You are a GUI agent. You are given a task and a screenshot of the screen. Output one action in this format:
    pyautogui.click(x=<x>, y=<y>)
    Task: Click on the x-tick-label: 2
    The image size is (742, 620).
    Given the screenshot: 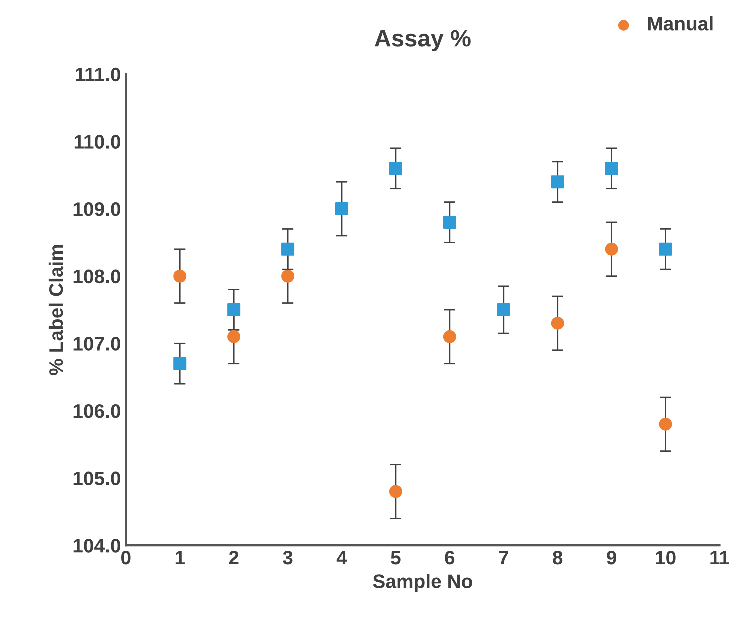 What is the action you would take?
    pyautogui.click(x=234, y=557)
    